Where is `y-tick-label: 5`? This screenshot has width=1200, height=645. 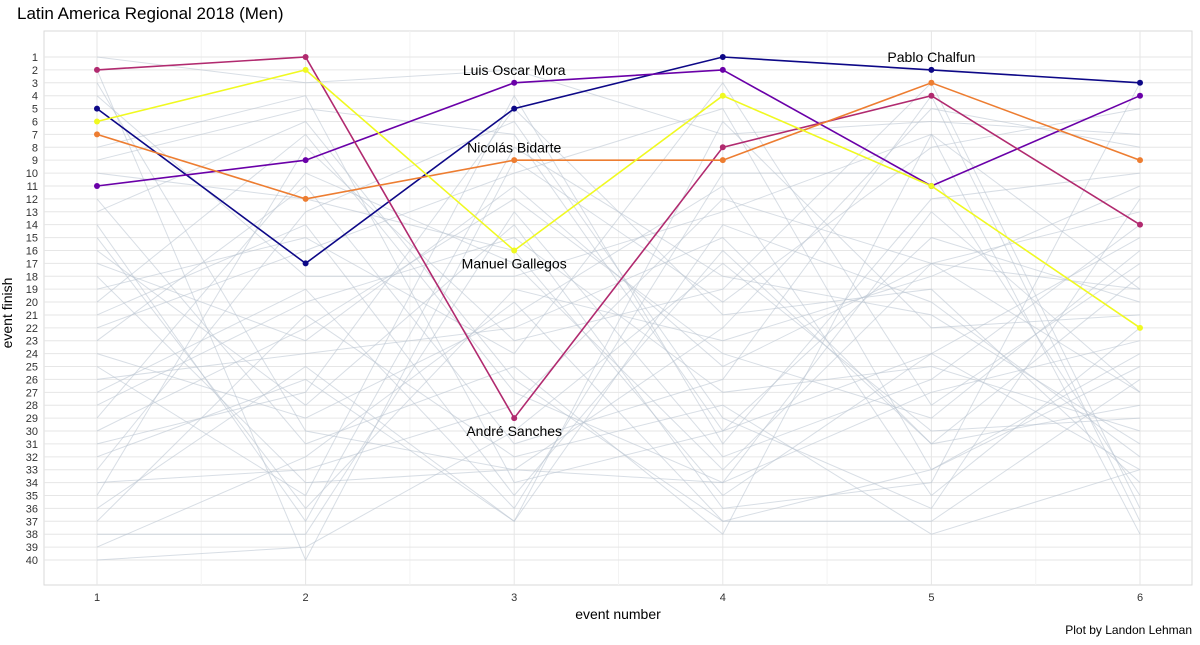
y-tick-label: 5 is located at coordinates (35, 110).